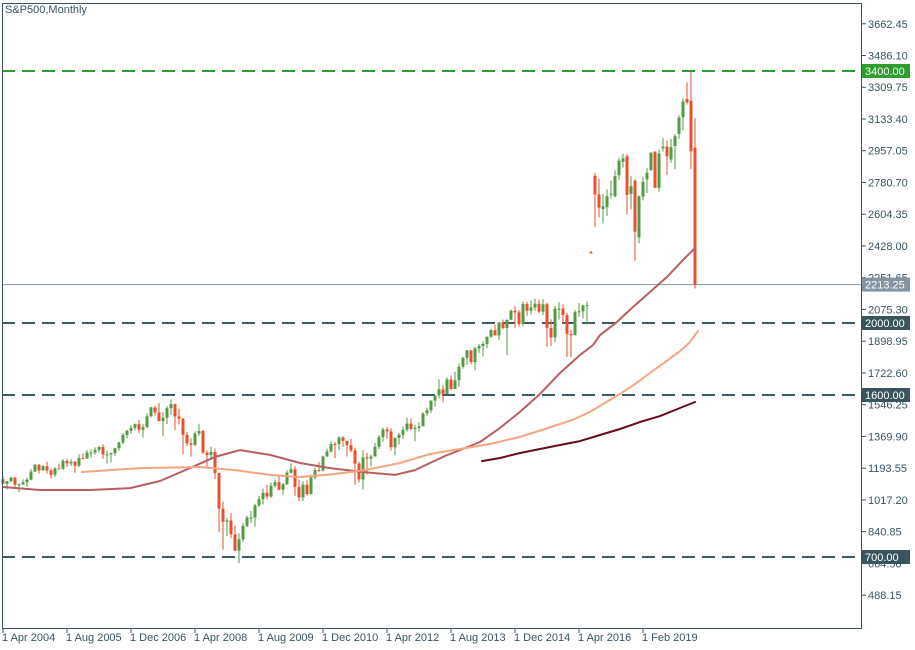 The width and height of the screenshot is (915, 650). What do you see at coordinates (888, 374) in the screenshot?
I see `price-tick-label: 1722.60` at bounding box center [888, 374].